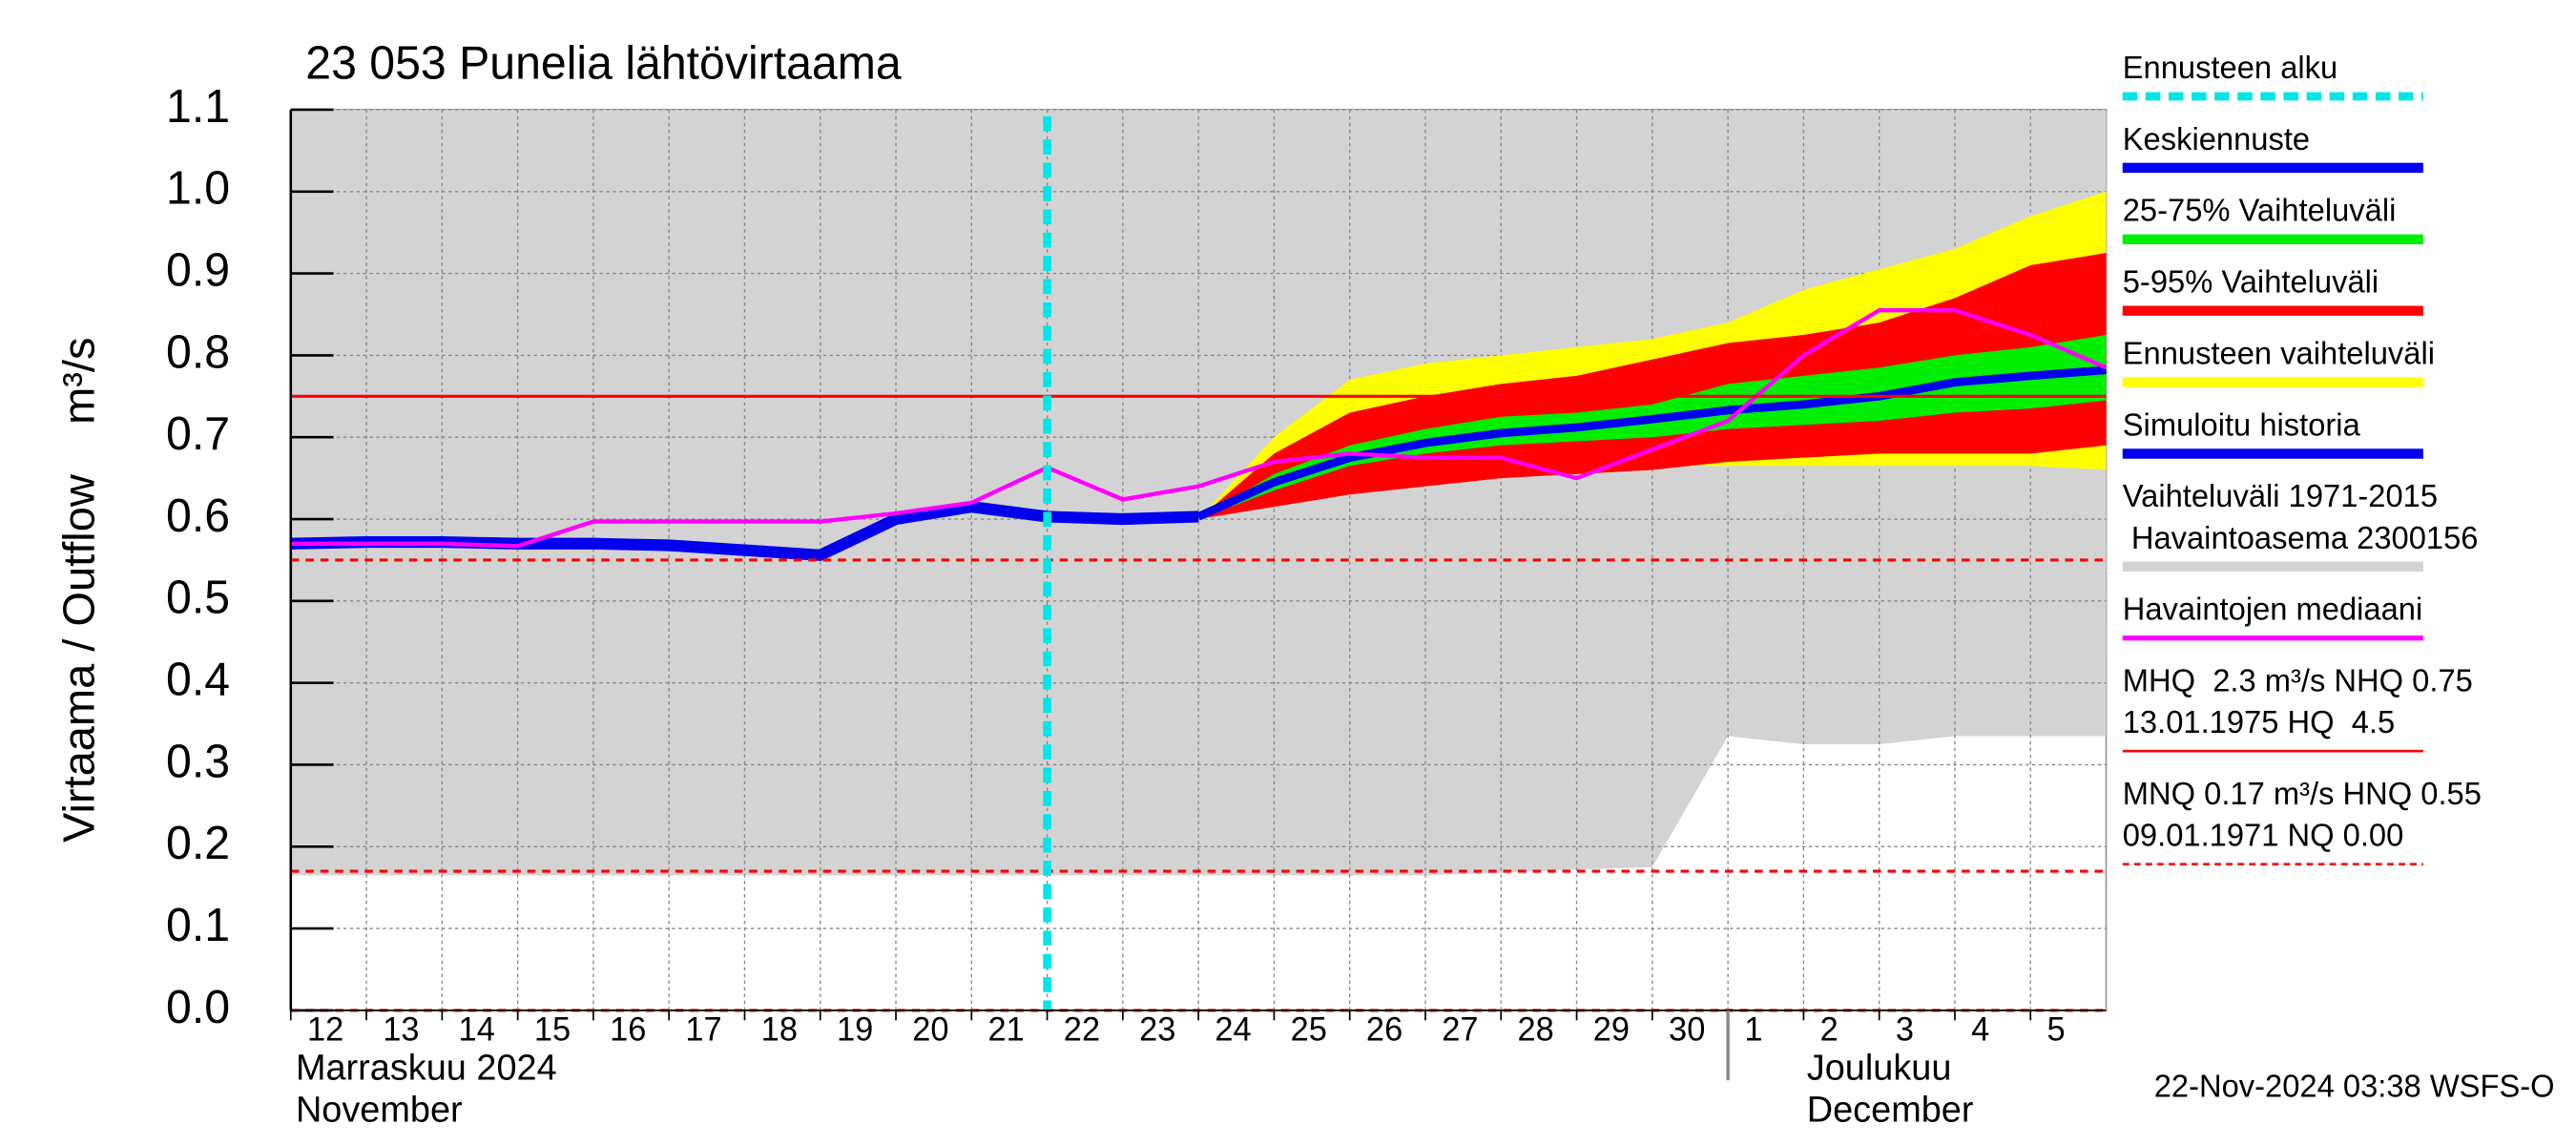 This screenshot has height=1145, width=2576. What do you see at coordinates (552, 1030) in the screenshot?
I see `x-tick-label: 15` at bounding box center [552, 1030].